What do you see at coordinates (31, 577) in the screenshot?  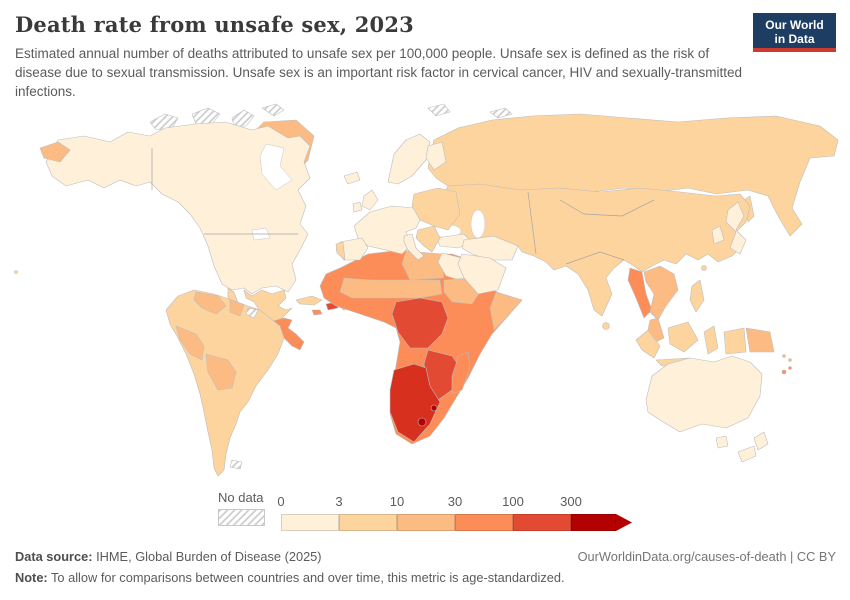 I see `note-label: Note:` at bounding box center [31, 577].